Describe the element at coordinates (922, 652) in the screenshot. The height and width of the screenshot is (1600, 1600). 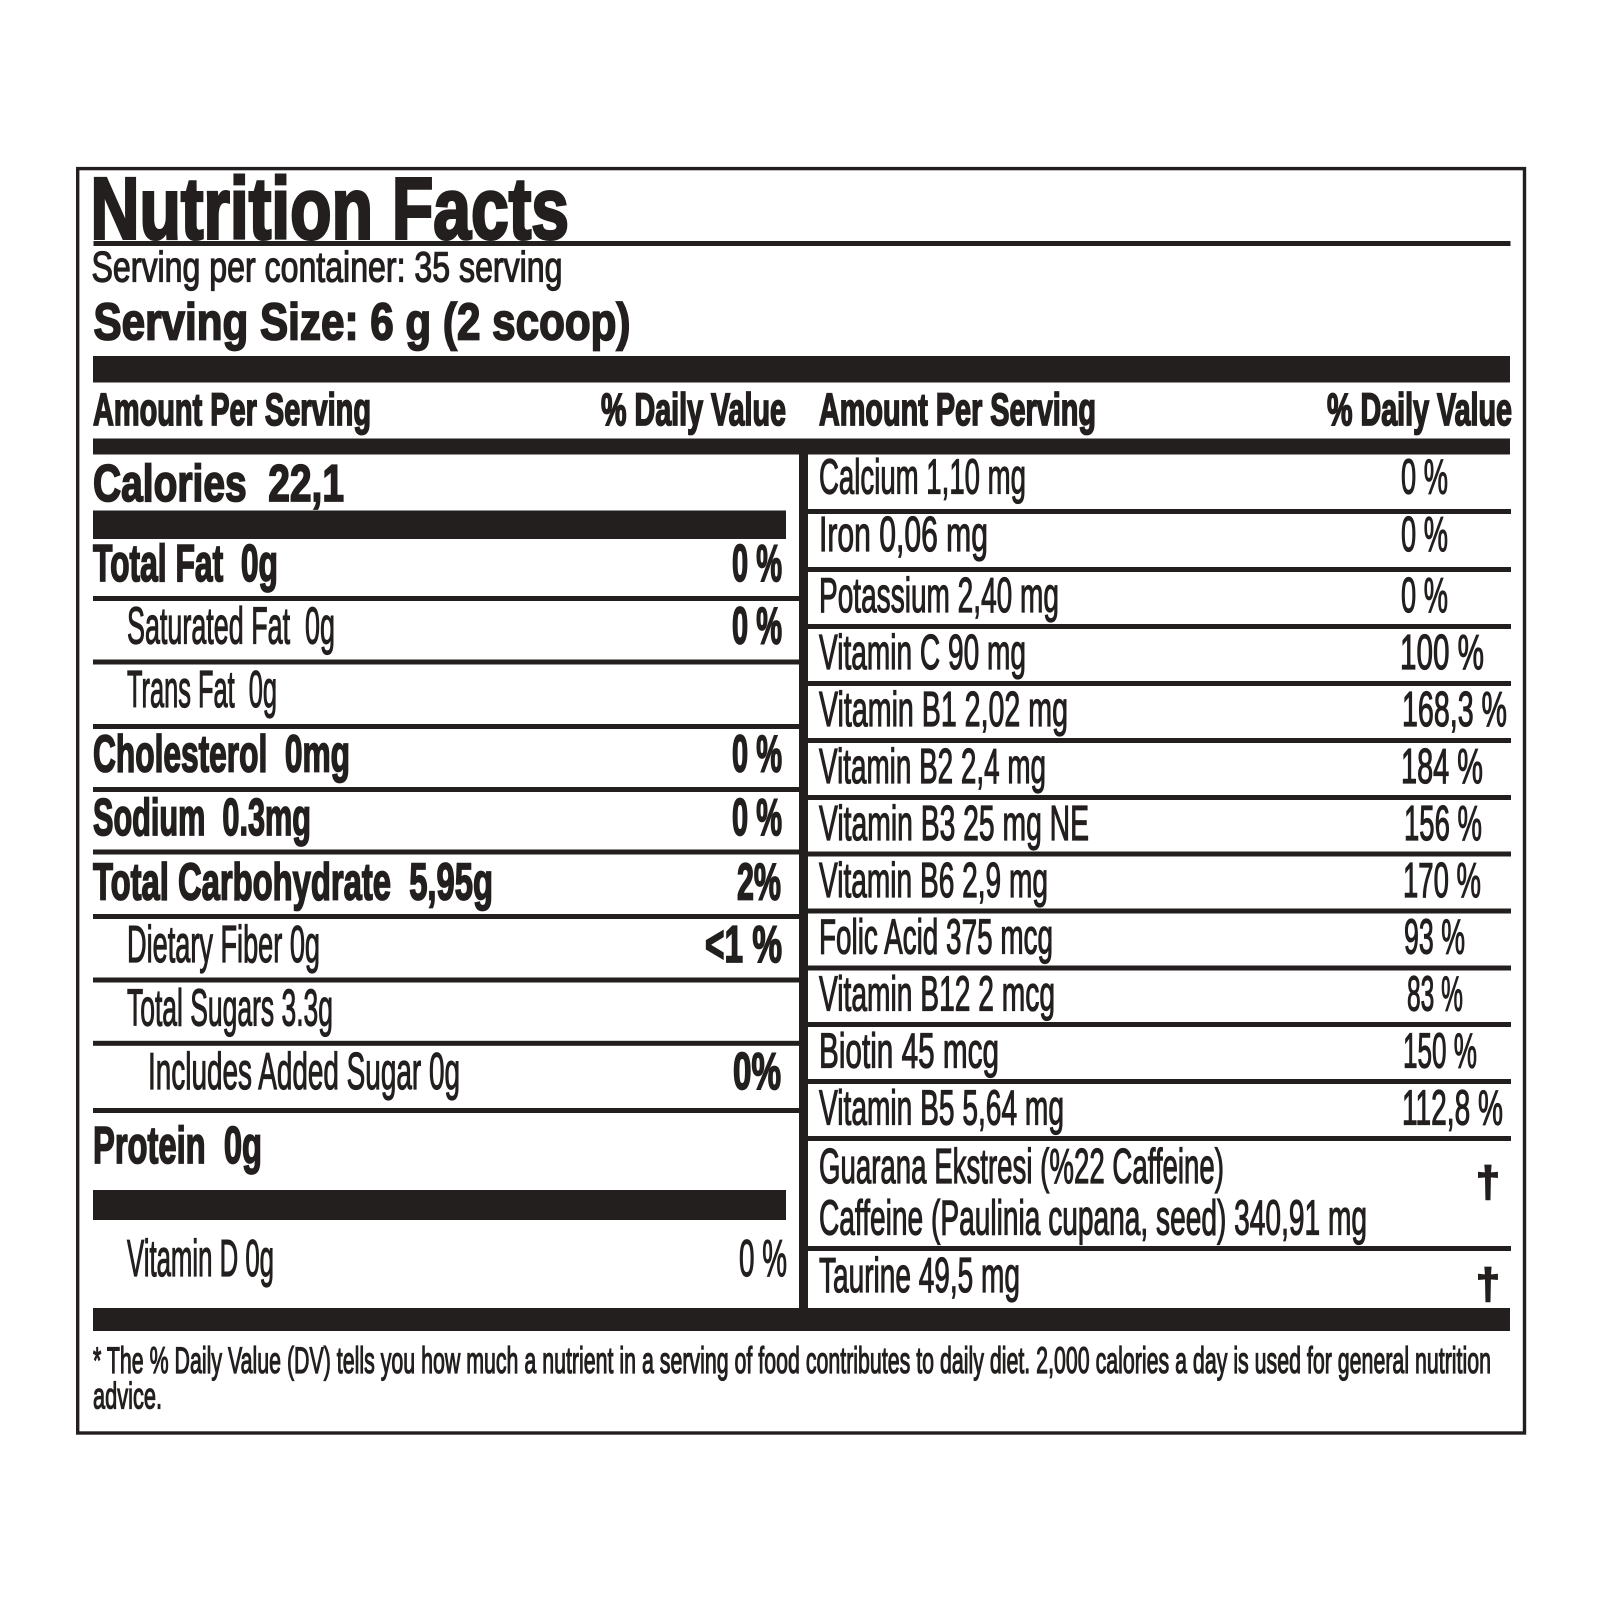
I see `svg-text: Vitamin C 90 mg` at that location.